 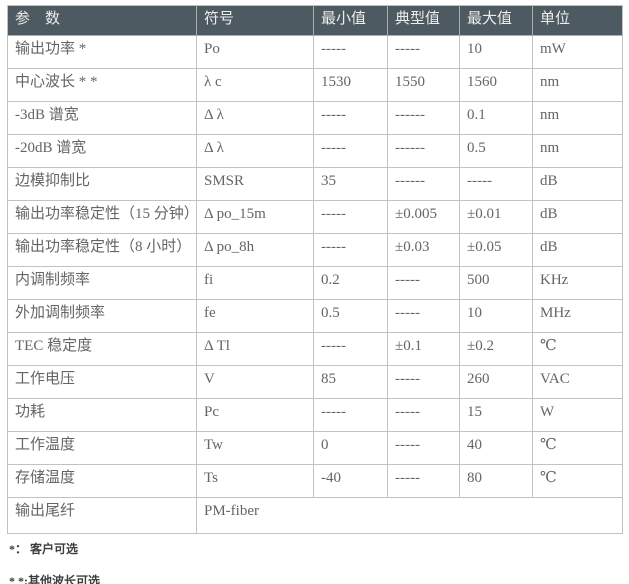 I want to click on symbol-cell: λ c, so click(x=255, y=85).